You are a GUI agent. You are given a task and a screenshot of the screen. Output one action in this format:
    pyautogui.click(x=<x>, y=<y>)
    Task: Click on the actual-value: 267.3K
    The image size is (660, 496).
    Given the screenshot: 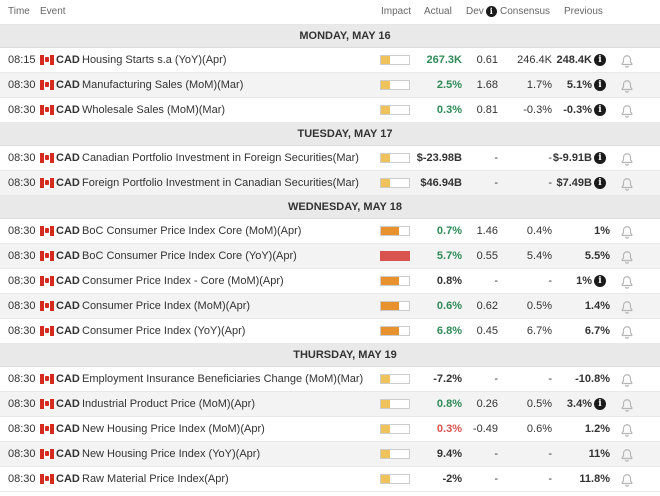 What is the action you would take?
    pyautogui.click(x=444, y=60)
    